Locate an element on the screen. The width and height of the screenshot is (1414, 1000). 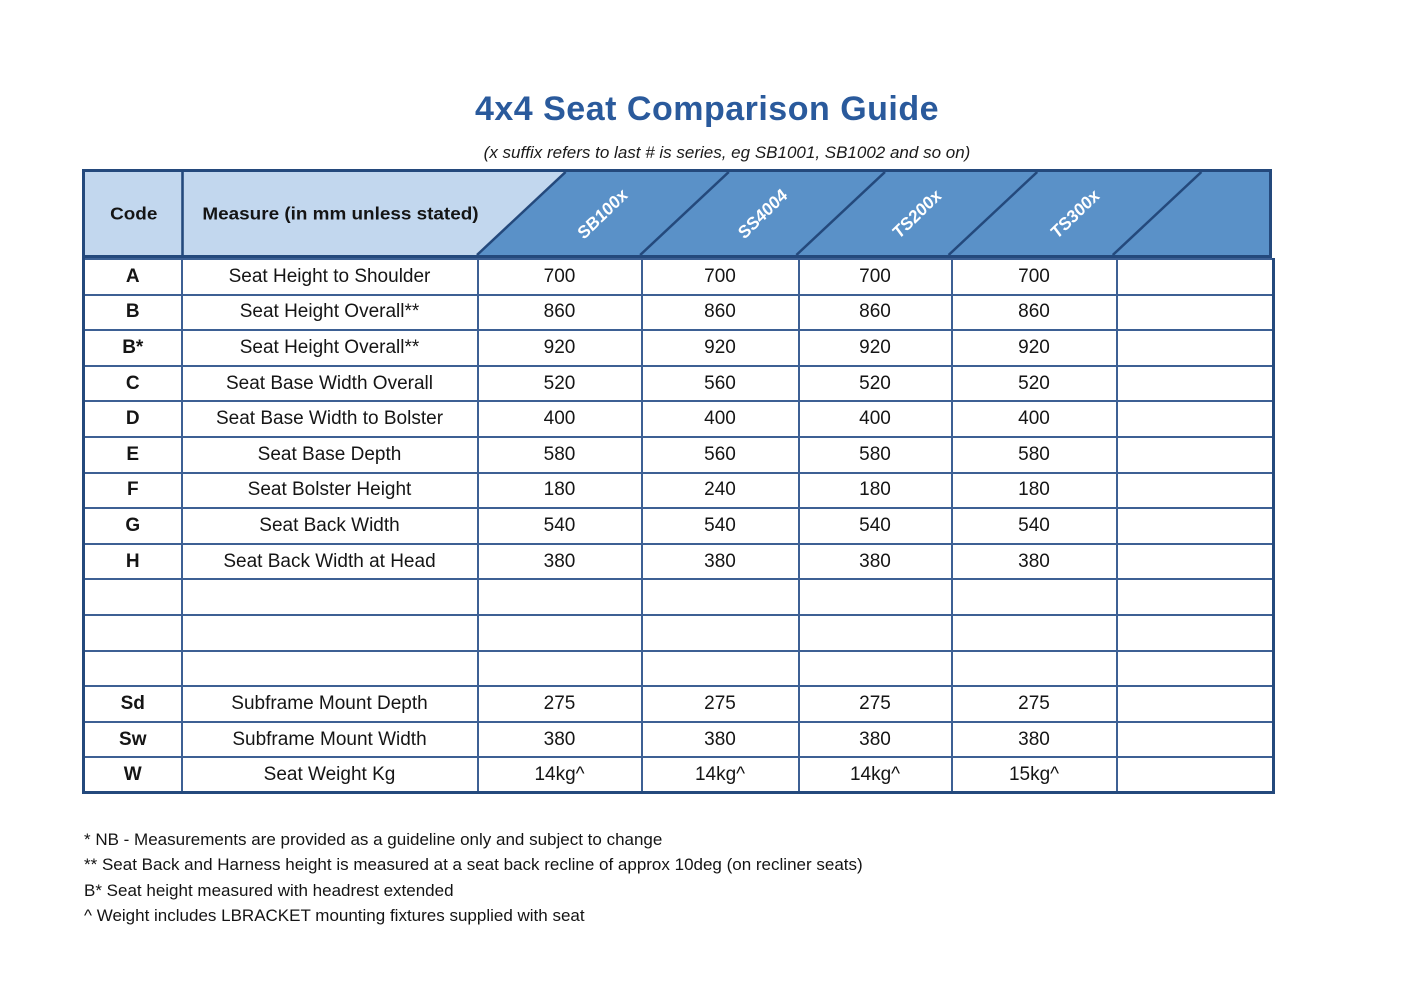
code-cell: B is located at coordinates (132, 312).